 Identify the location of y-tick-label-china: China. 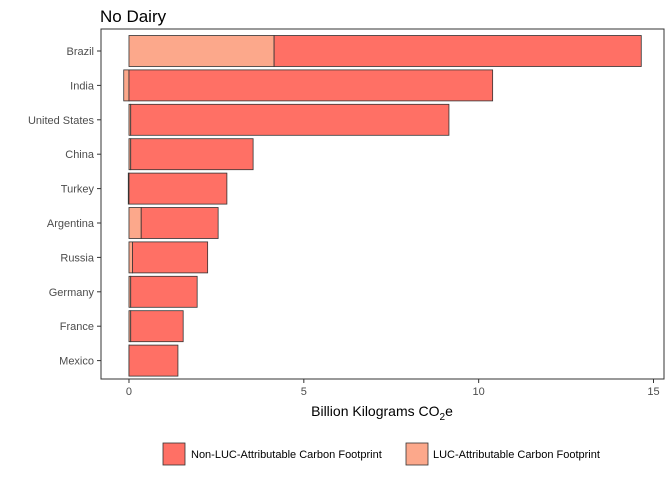
(80, 155).